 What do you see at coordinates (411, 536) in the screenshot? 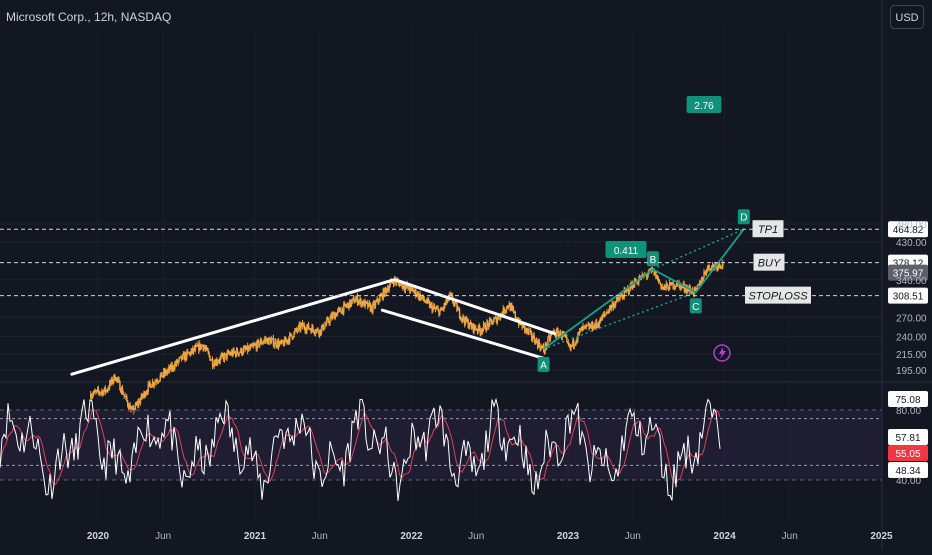
I see `time-axis-tick: 2022` at bounding box center [411, 536].